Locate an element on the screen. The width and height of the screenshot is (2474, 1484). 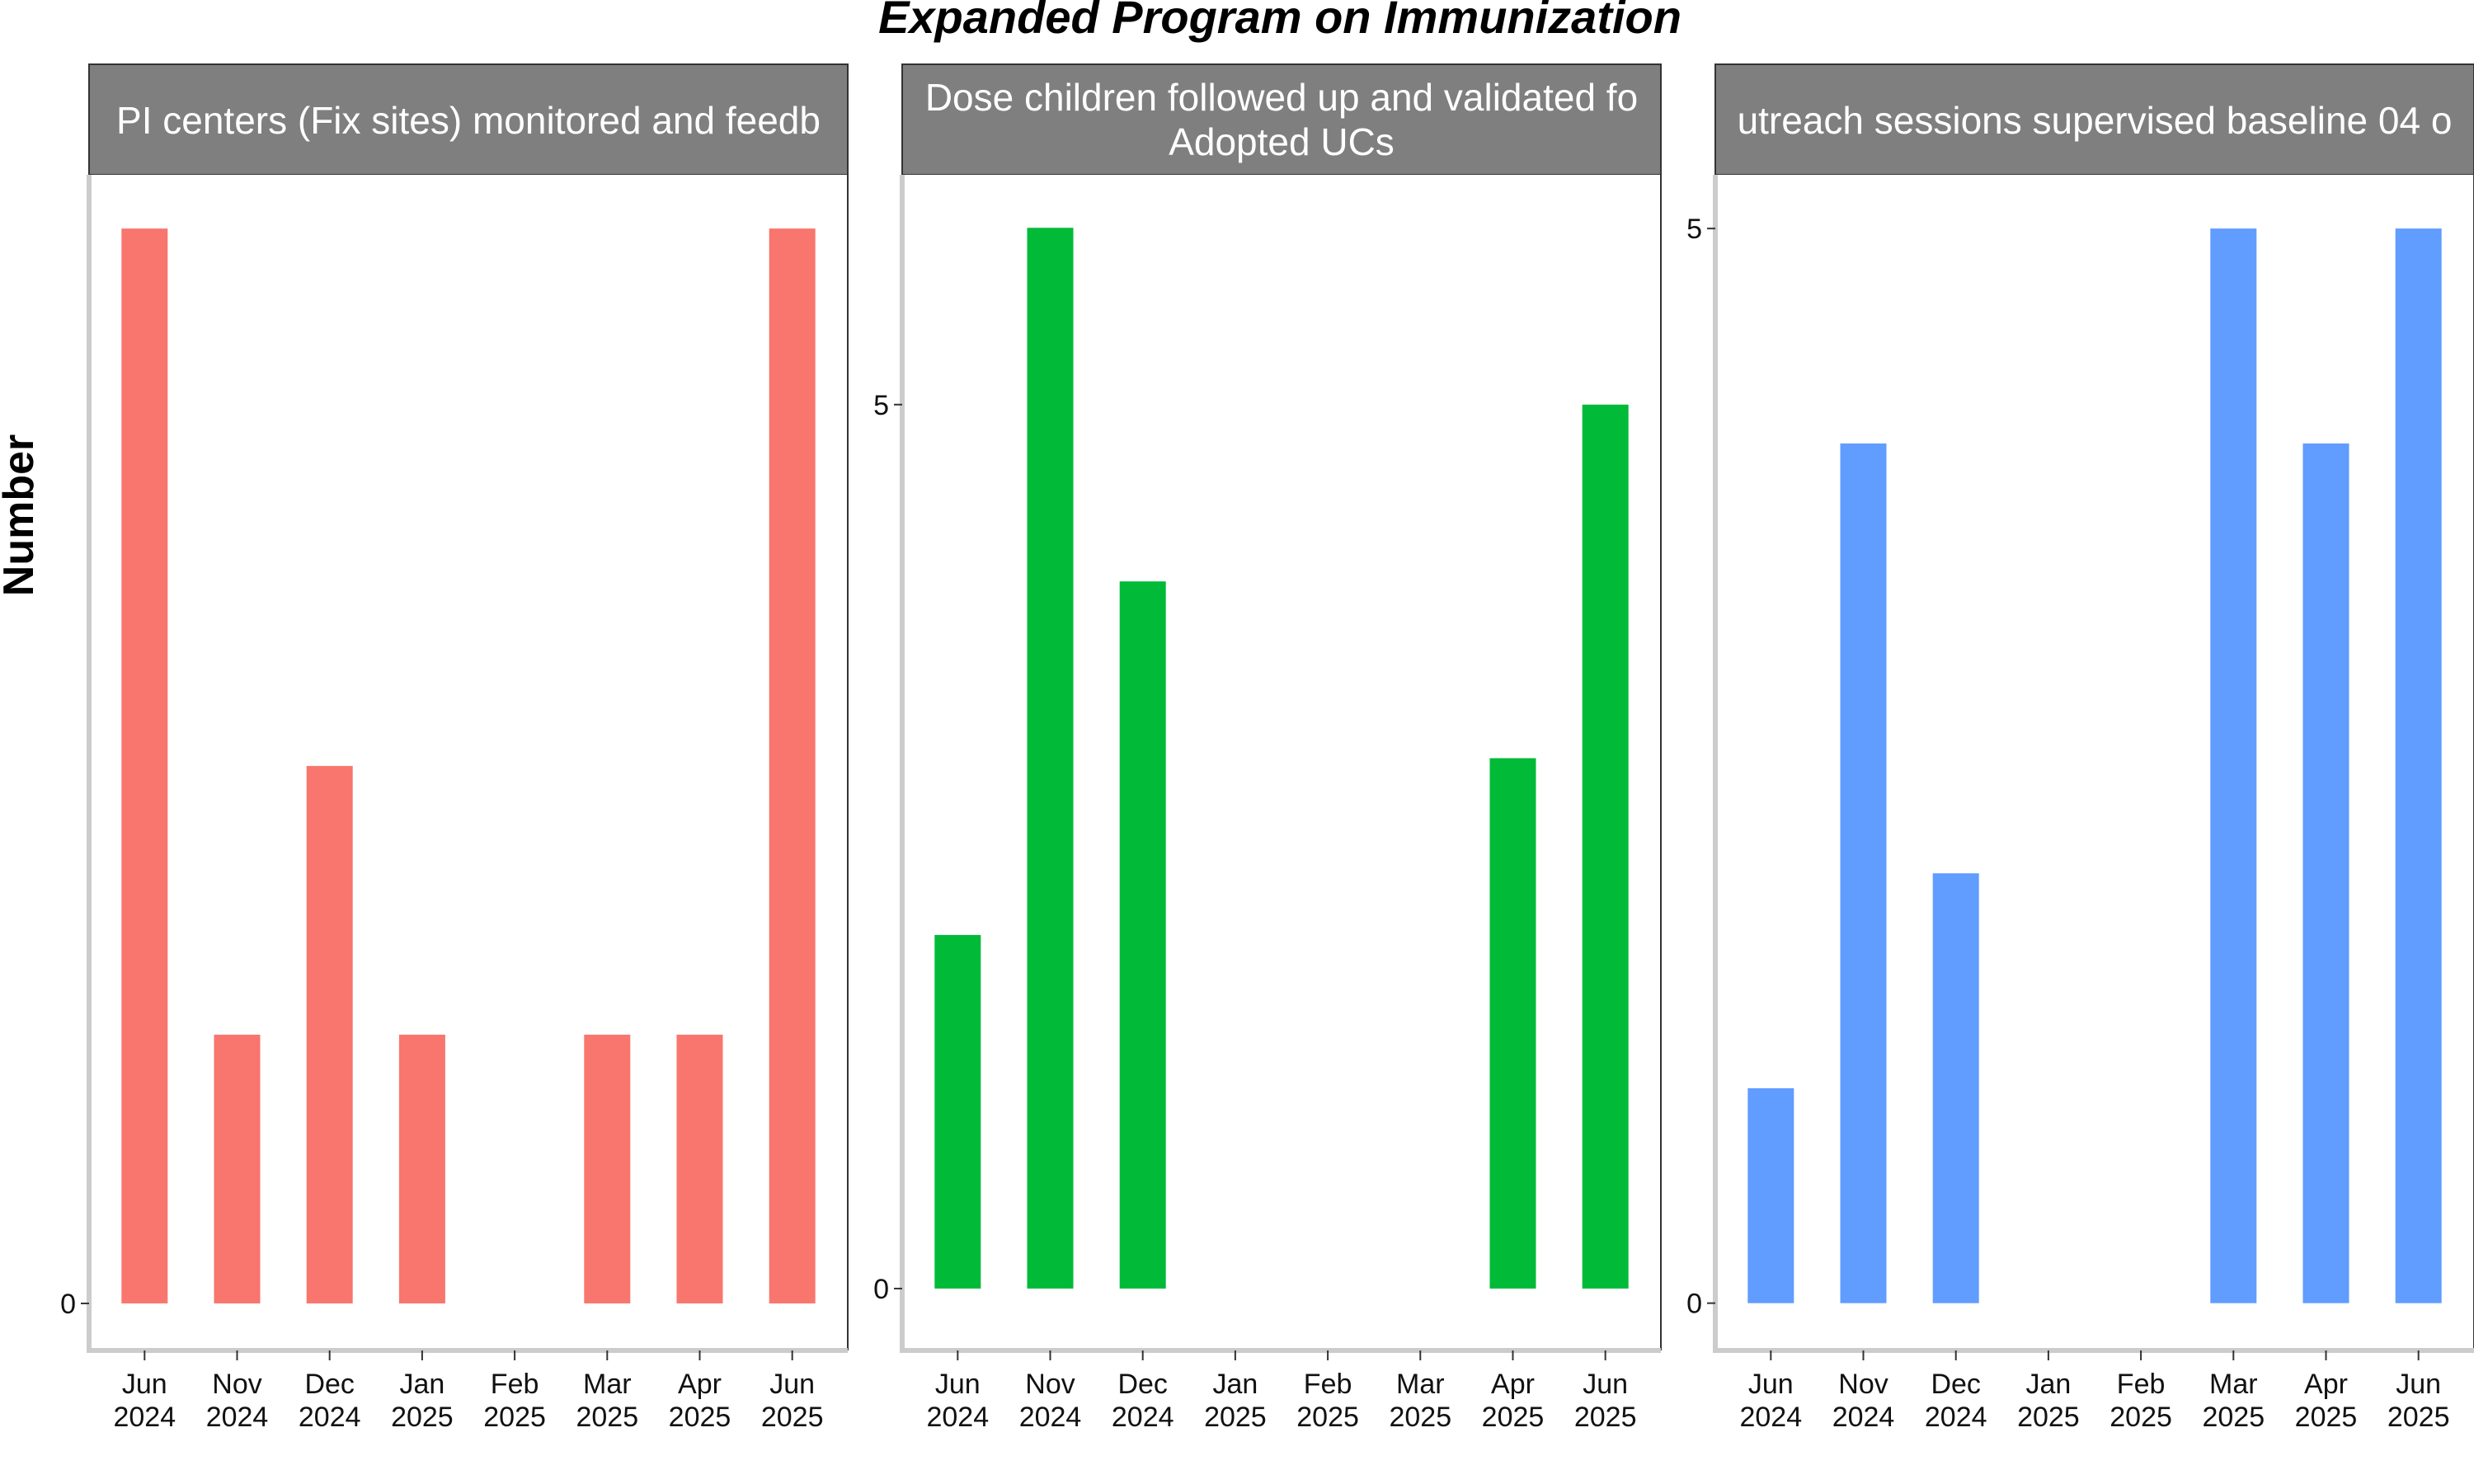
facet-strip-label: Adopted UCs is located at coordinates (1282, 141).